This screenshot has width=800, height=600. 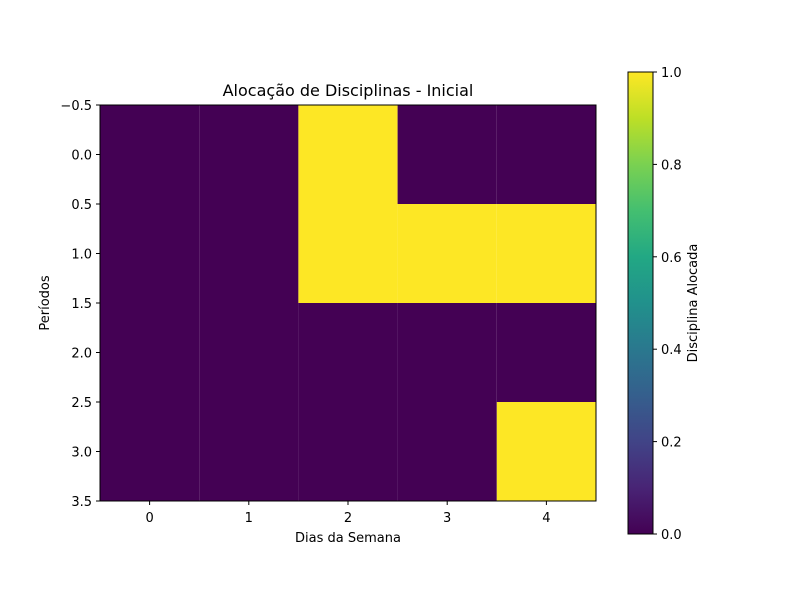 I want to click on colorbar-tick-label: 1.0, so click(x=671, y=73).